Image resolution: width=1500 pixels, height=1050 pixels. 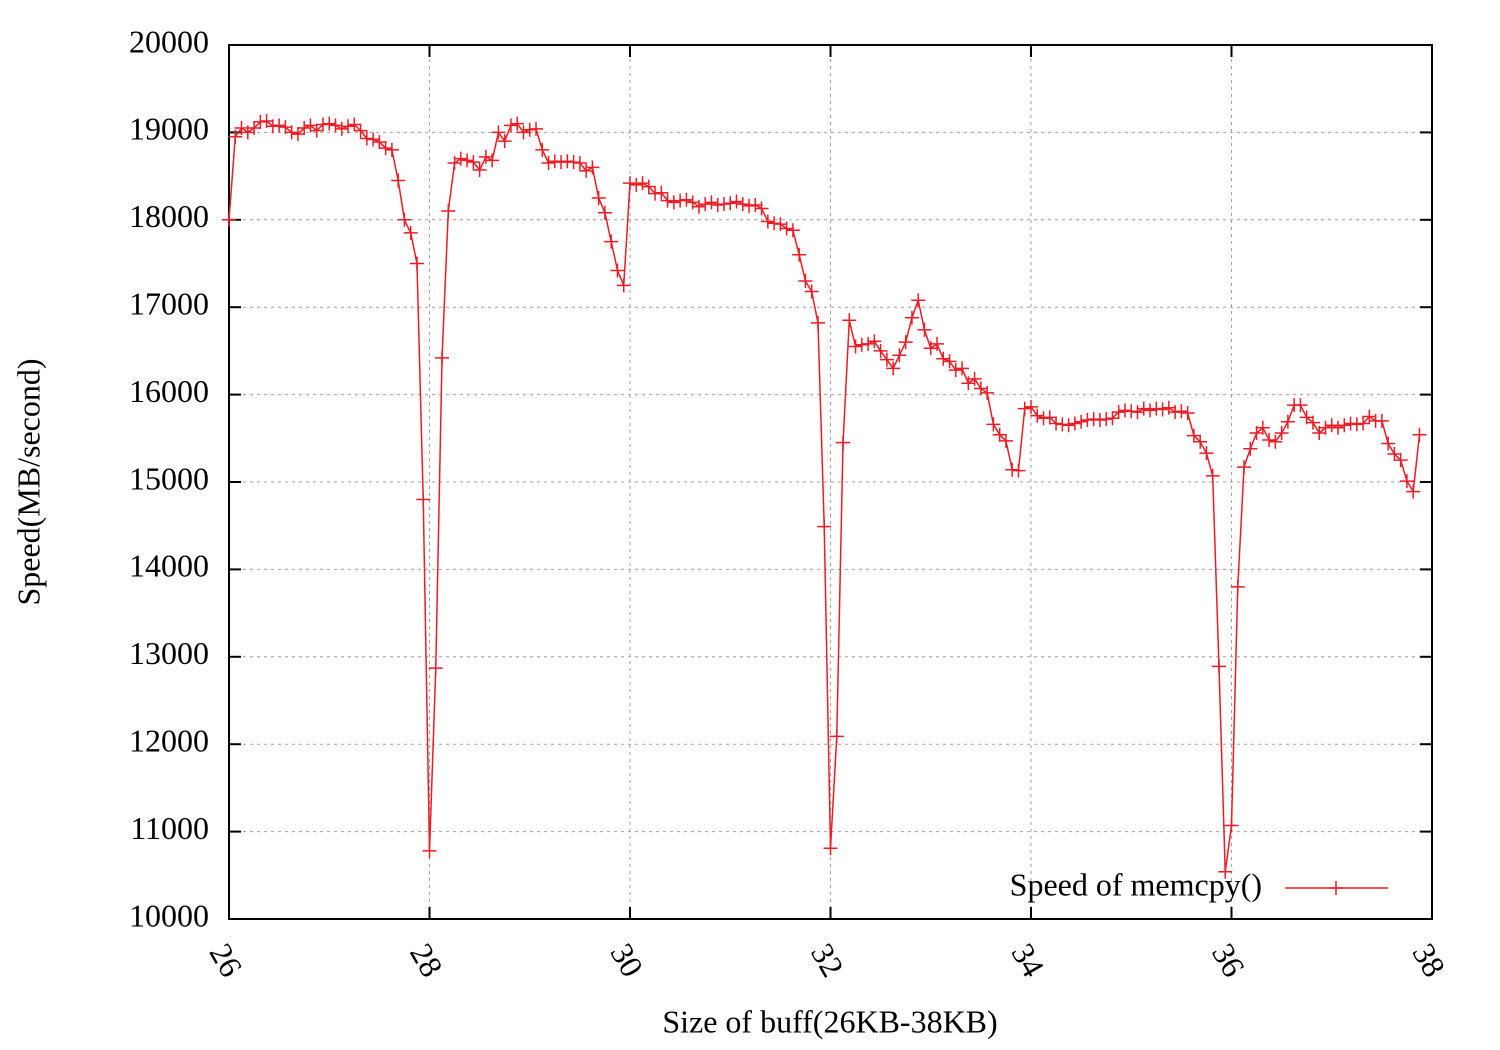 I want to click on x-tick-label: 28, so click(x=426, y=960).